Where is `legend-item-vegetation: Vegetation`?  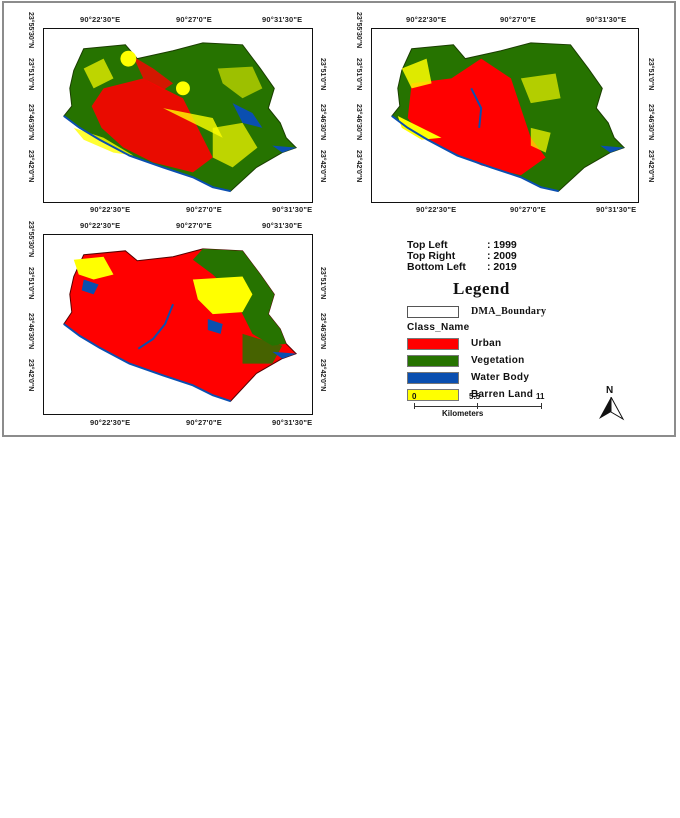
legend-item-vegetation: Vegetation is located at coordinates (532, 360).